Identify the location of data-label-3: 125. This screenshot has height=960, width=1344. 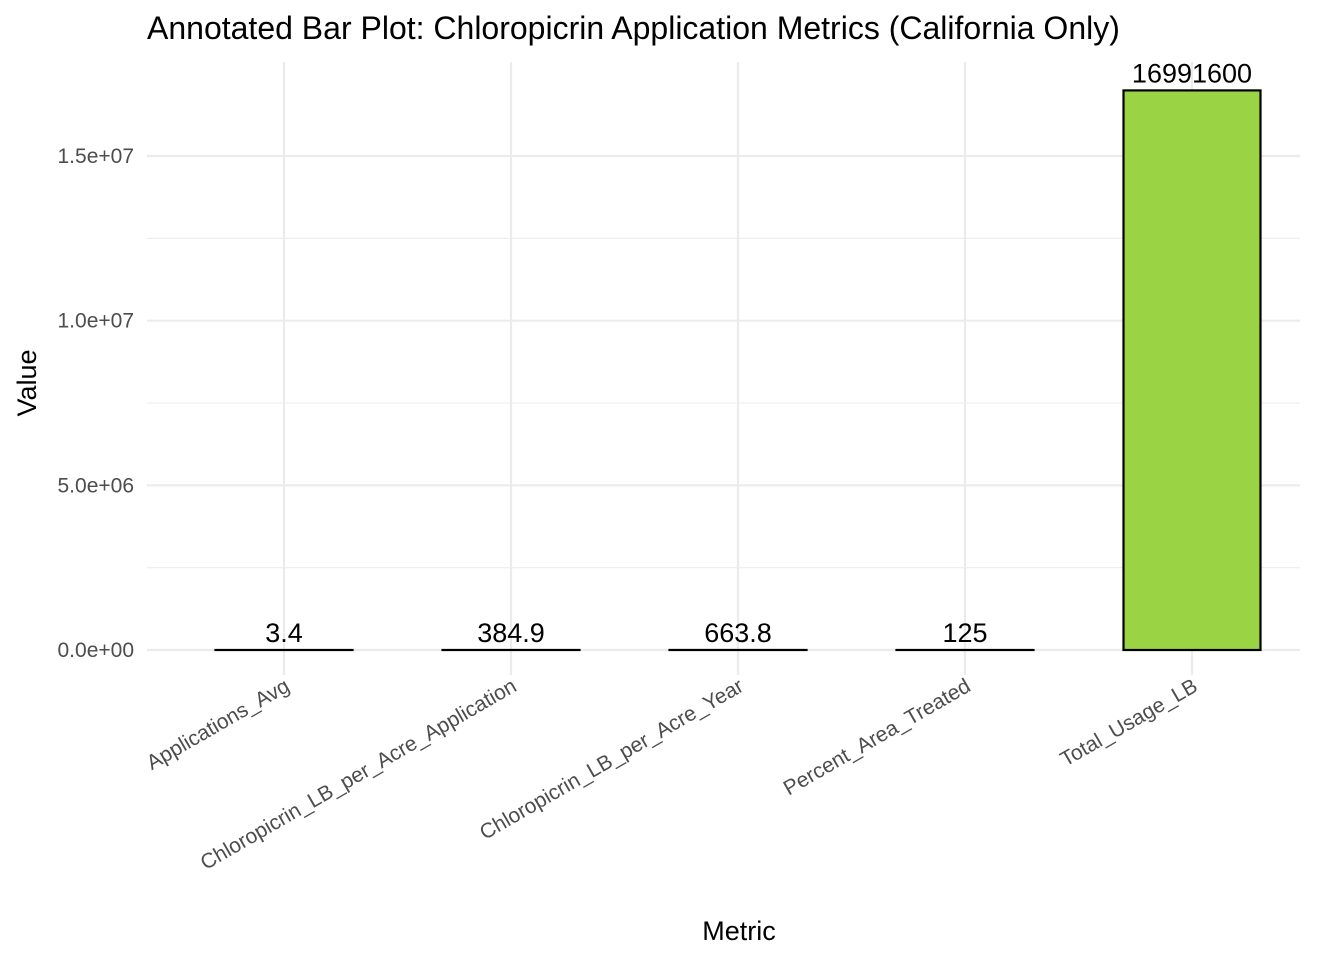
(964, 633).